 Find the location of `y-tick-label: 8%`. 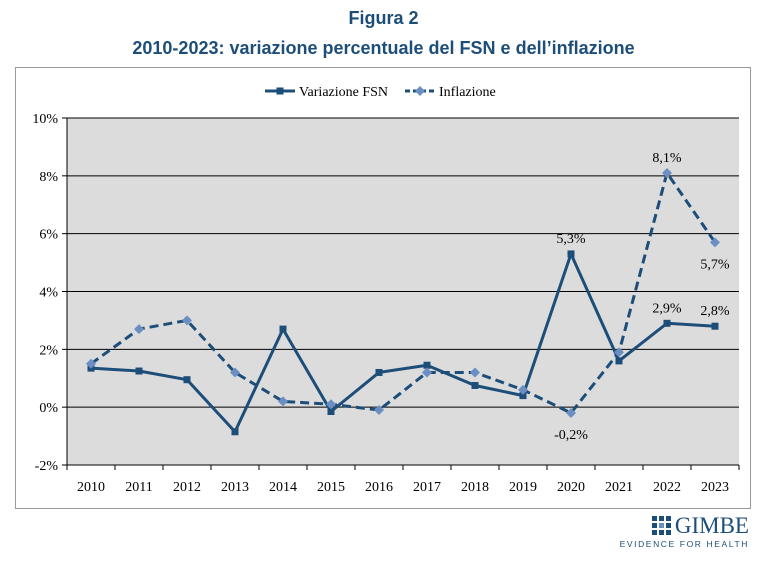

y-tick-label: 8% is located at coordinates (48, 177).